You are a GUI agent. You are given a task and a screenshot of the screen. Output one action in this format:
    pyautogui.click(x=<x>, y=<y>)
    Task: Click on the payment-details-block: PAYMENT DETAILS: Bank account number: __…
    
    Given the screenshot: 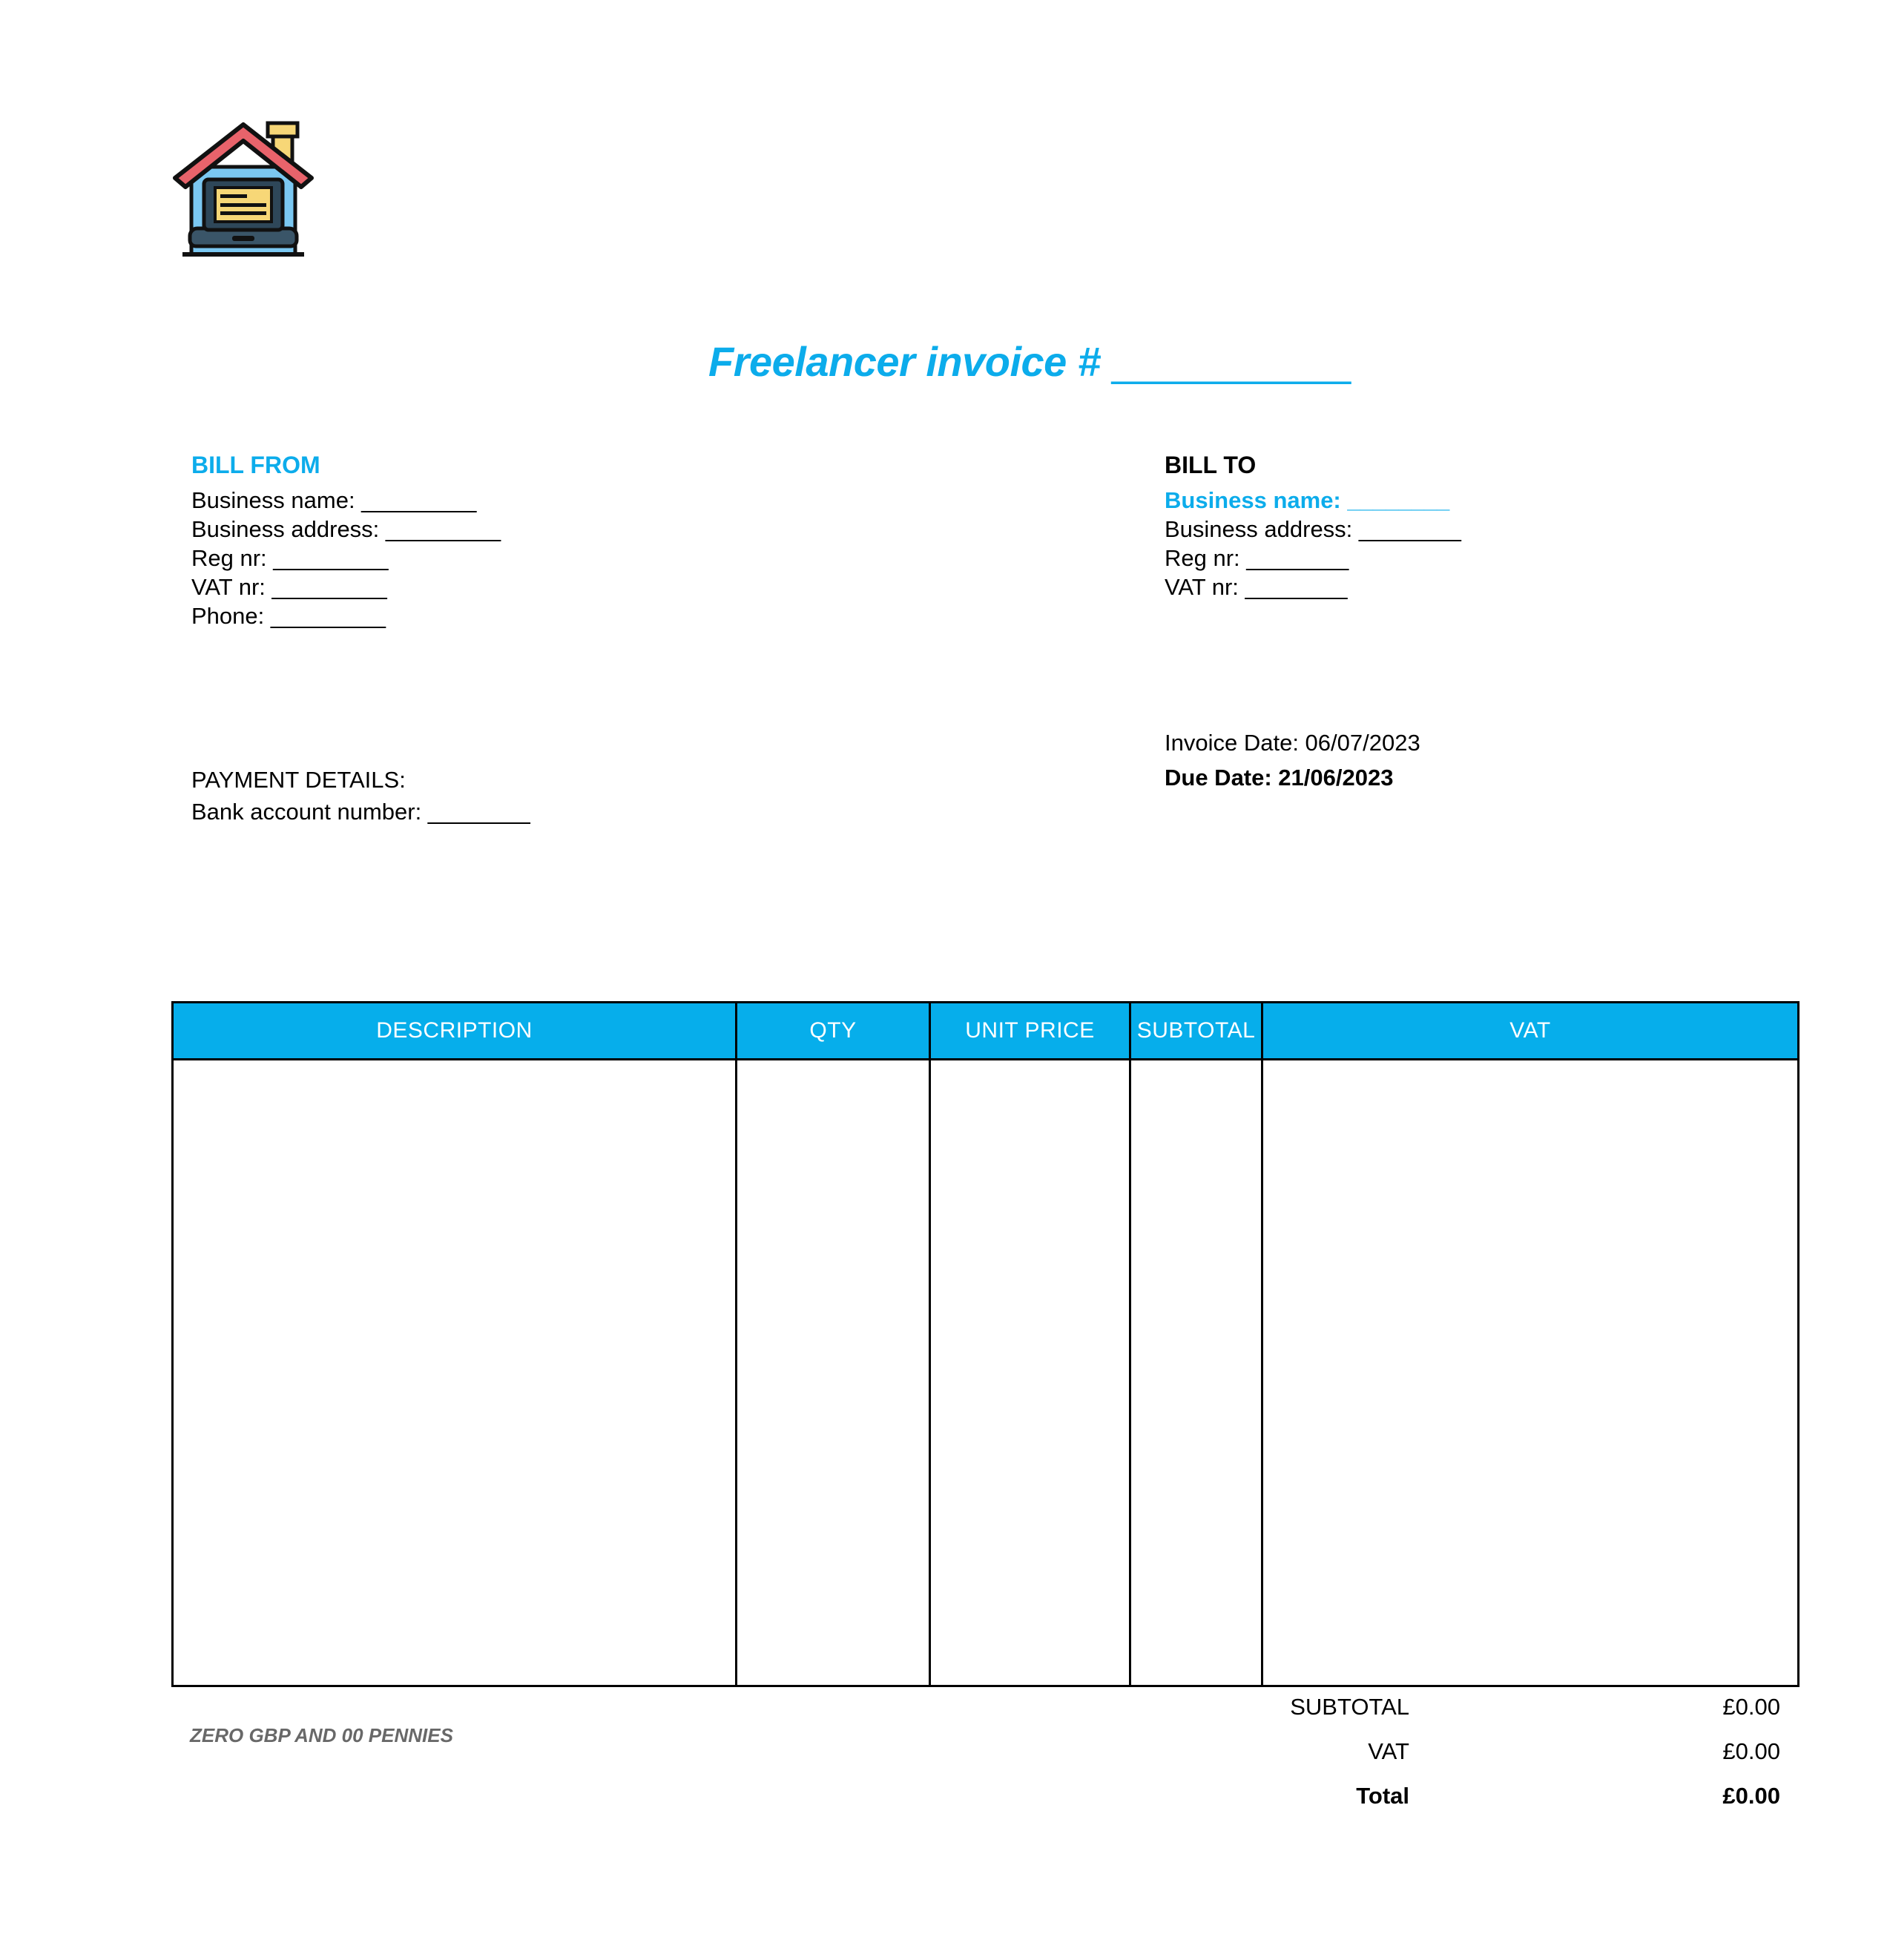 What is the action you would take?
    pyautogui.click(x=360, y=796)
    